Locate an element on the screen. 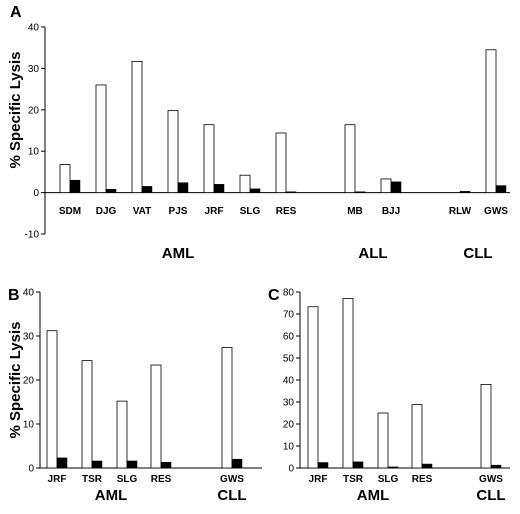 The height and width of the screenshot is (514, 520). bar-black-djg is located at coordinates (111, 191).